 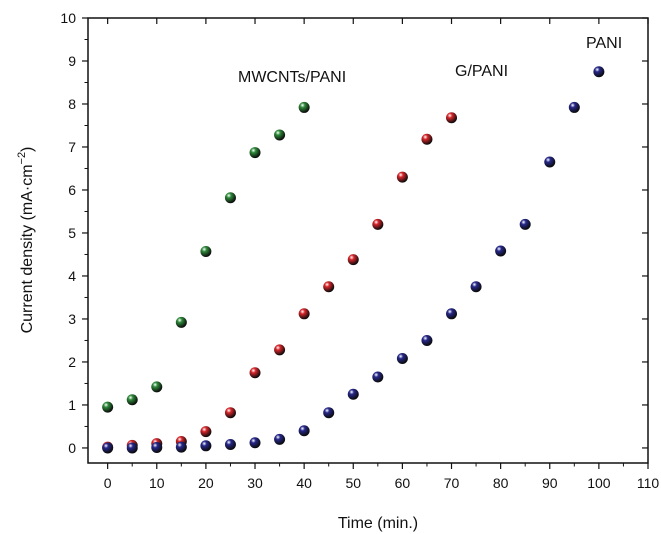 What do you see at coordinates (353, 483) in the screenshot?
I see `x-tick-label: 50` at bounding box center [353, 483].